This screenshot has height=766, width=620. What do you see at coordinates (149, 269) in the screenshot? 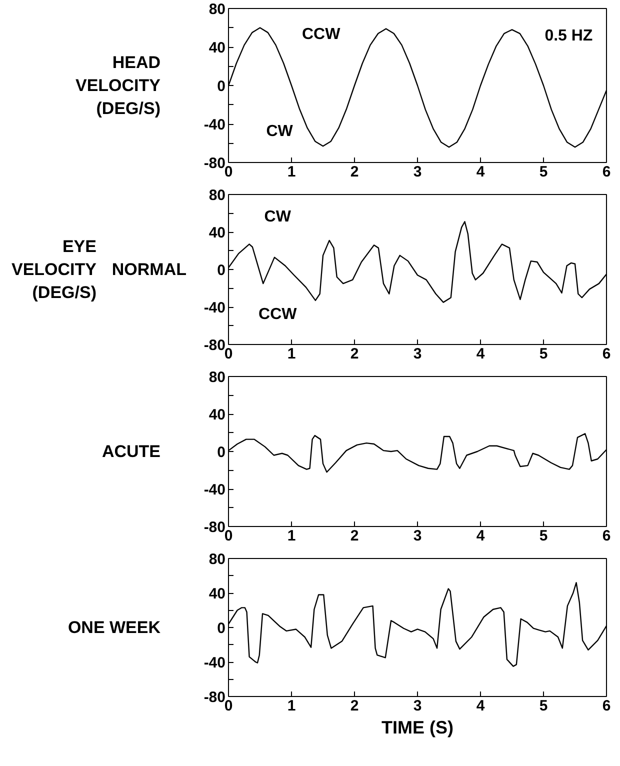
I see `text: NORMAL` at bounding box center [149, 269].